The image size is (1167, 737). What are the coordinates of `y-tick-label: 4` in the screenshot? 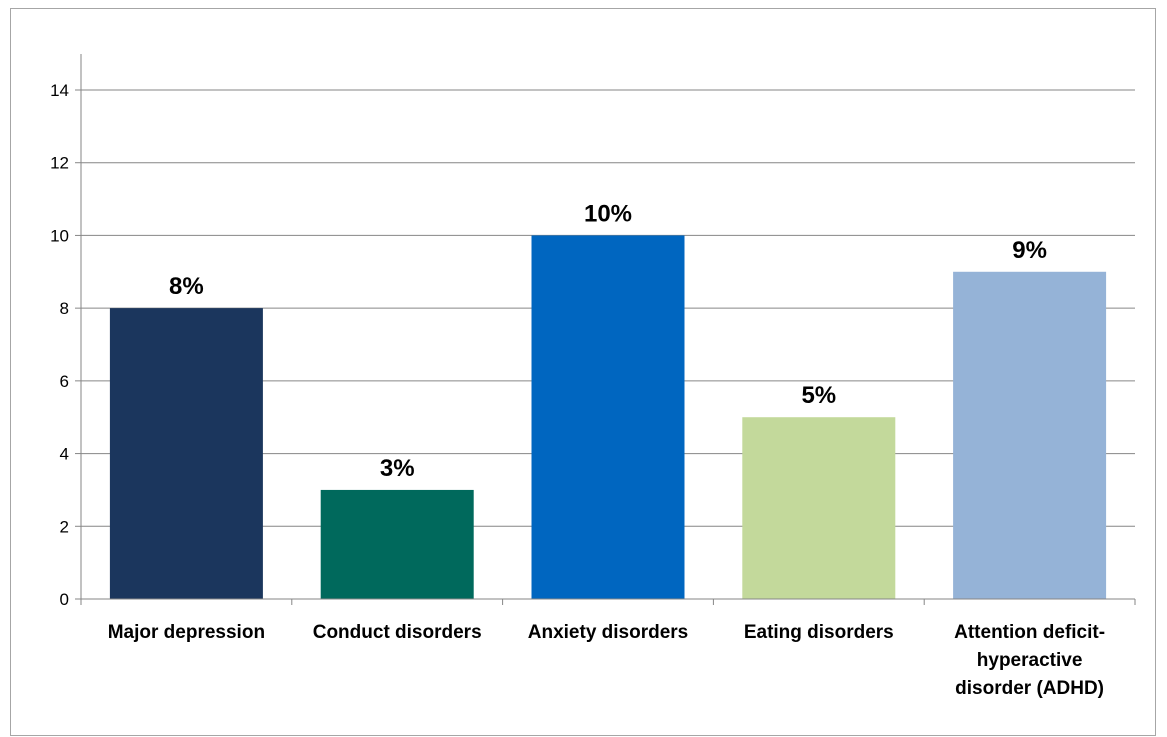 It's located at (64, 454).